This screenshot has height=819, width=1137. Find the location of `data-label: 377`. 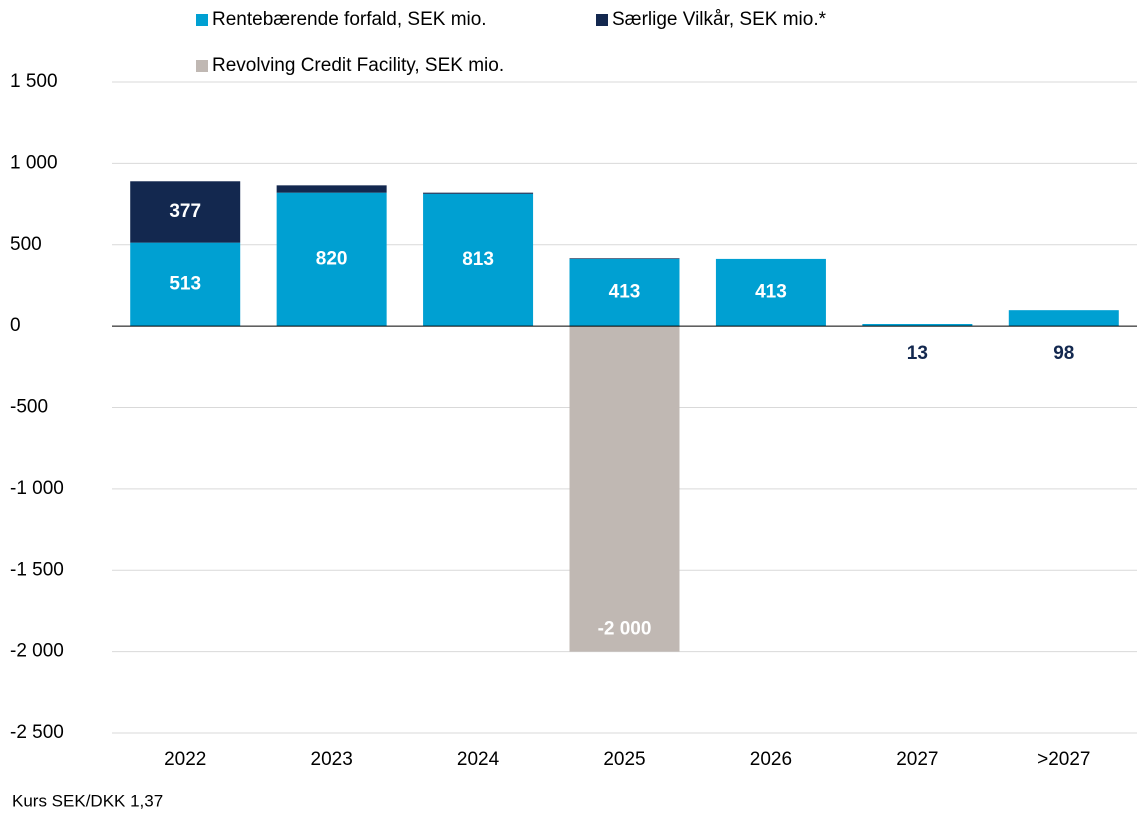

data-label: 377 is located at coordinates (185, 211).